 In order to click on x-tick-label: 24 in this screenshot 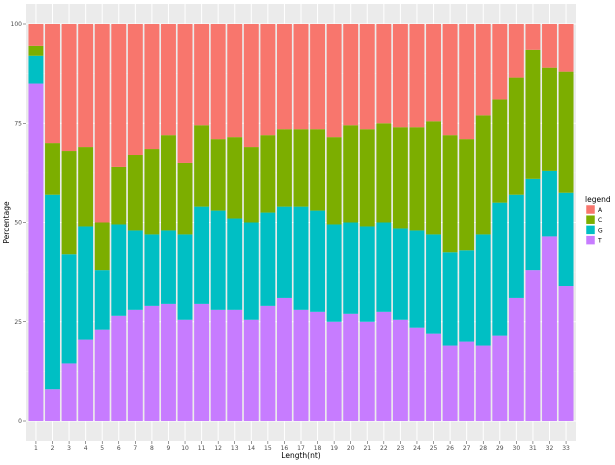, I will do `click(417, 448)`.